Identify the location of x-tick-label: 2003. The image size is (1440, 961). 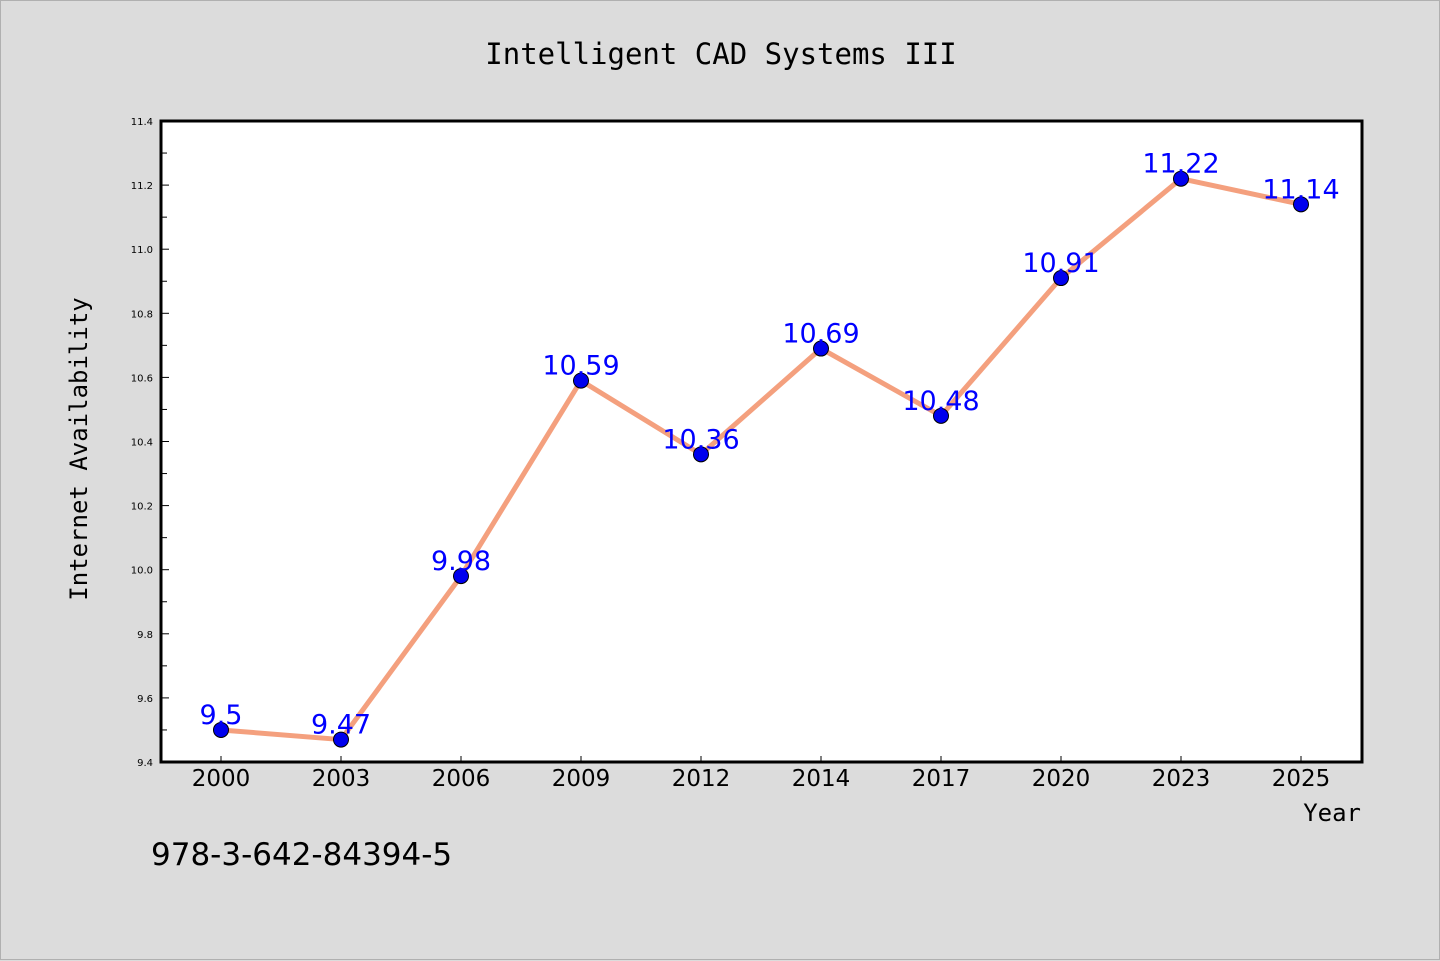
(341, 779).